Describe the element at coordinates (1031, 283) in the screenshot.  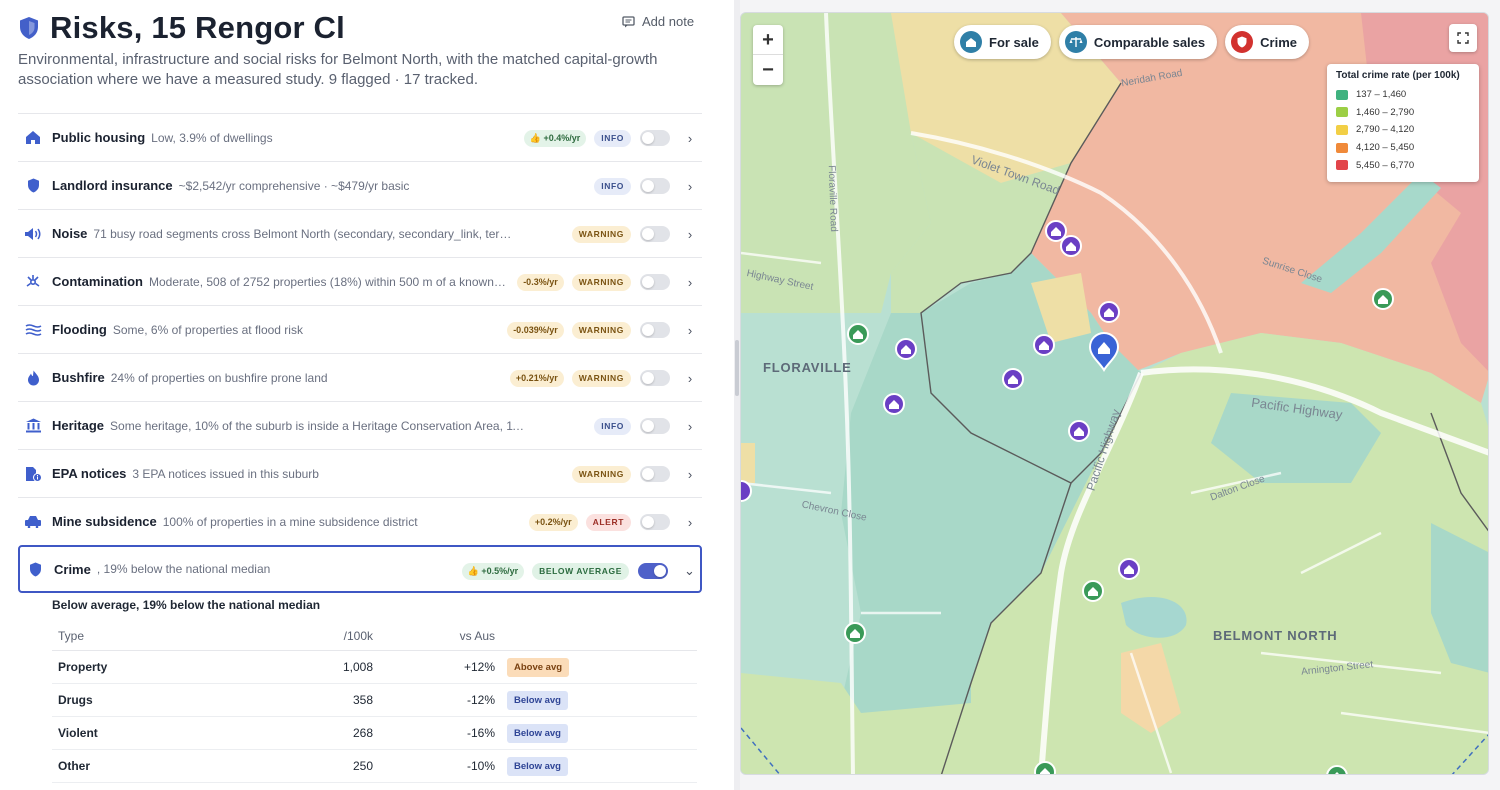
I see `suburb-border` at that location.